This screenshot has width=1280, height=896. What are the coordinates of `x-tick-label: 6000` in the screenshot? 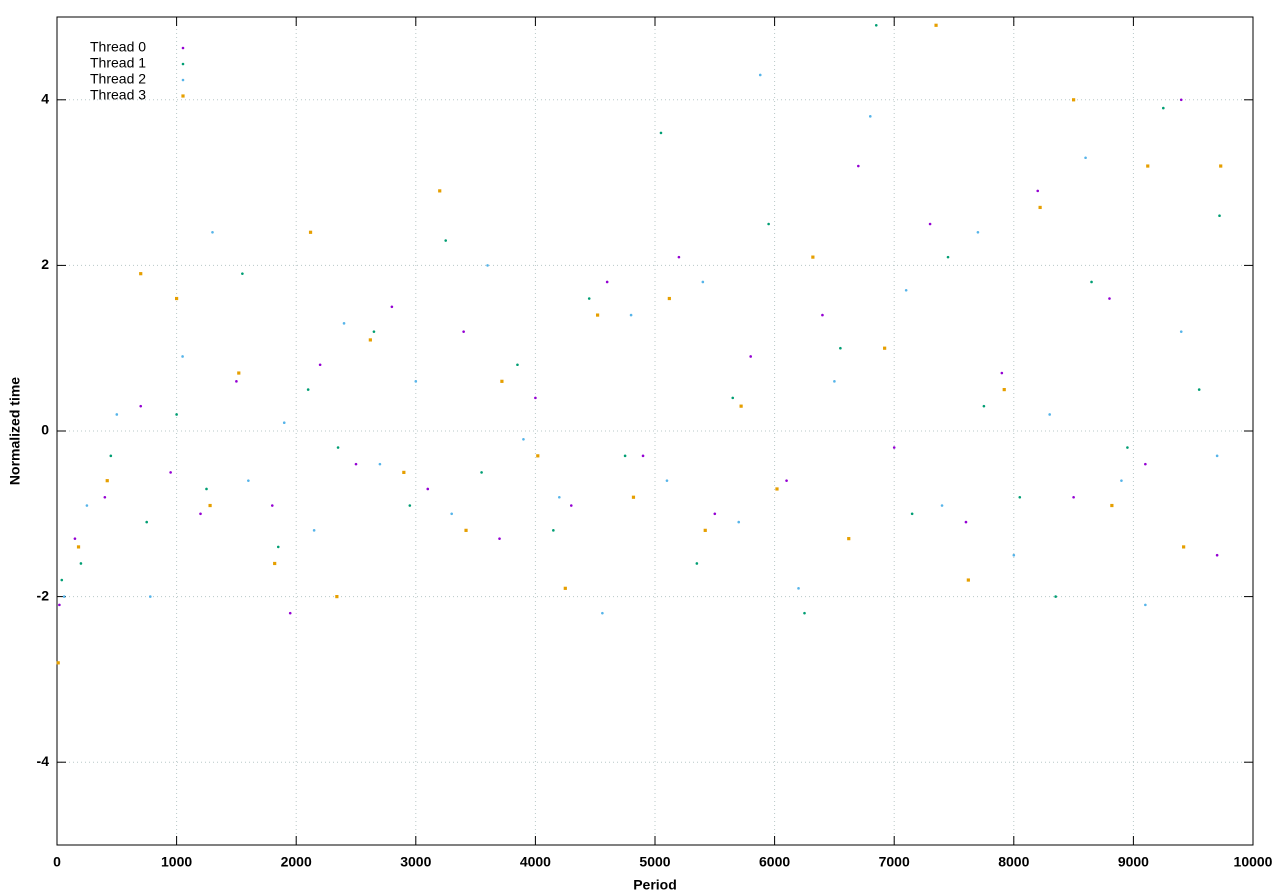 It's located at (774, 862).